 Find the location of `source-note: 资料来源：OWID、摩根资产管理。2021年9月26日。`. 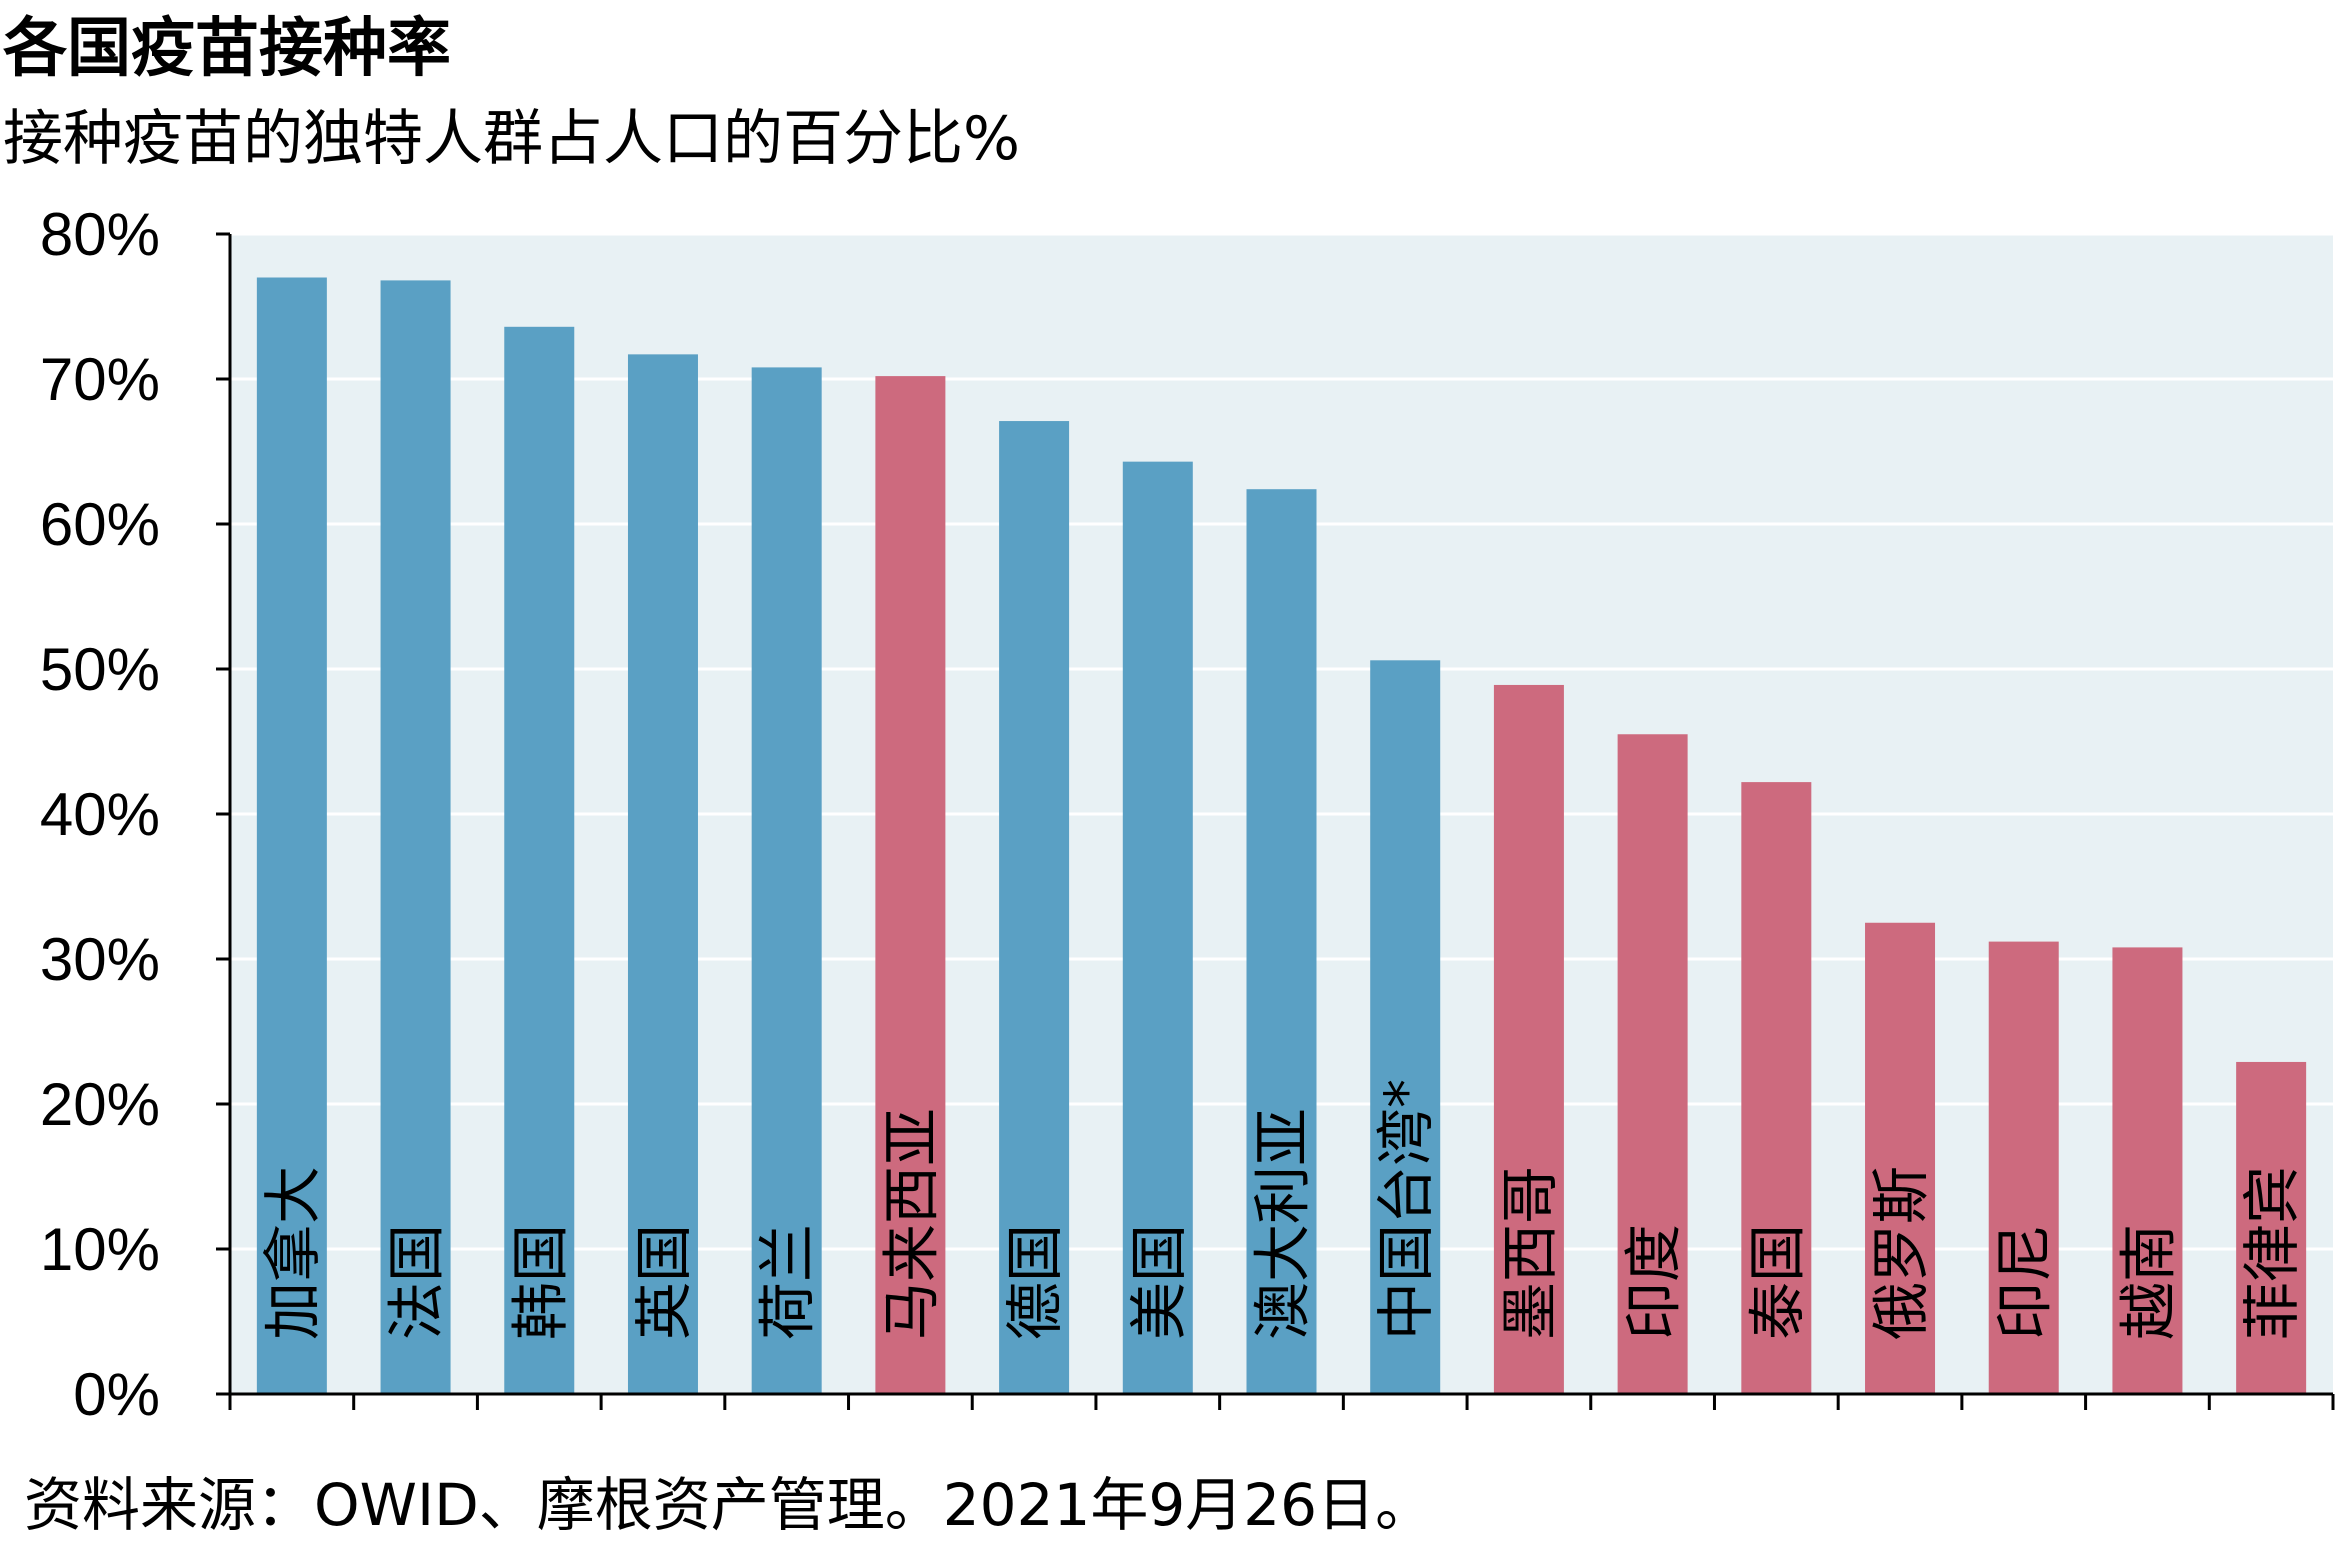

source-note: 资料来源：OWID、摩根资产管理。2021年9月26日。 is located at coordinates (729, 1505).